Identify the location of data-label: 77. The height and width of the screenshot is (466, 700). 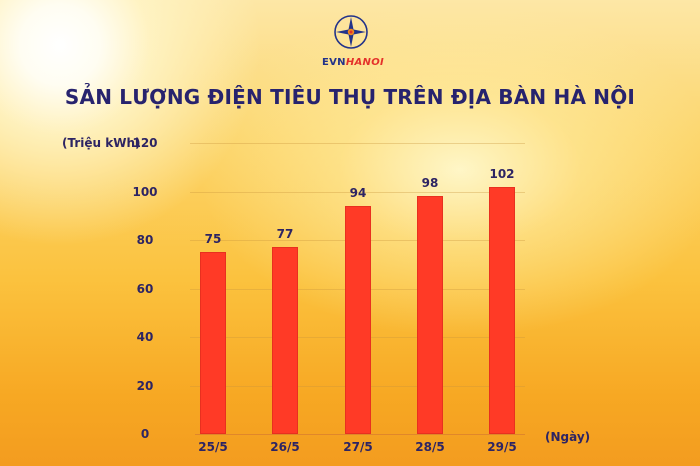
(285, 234).